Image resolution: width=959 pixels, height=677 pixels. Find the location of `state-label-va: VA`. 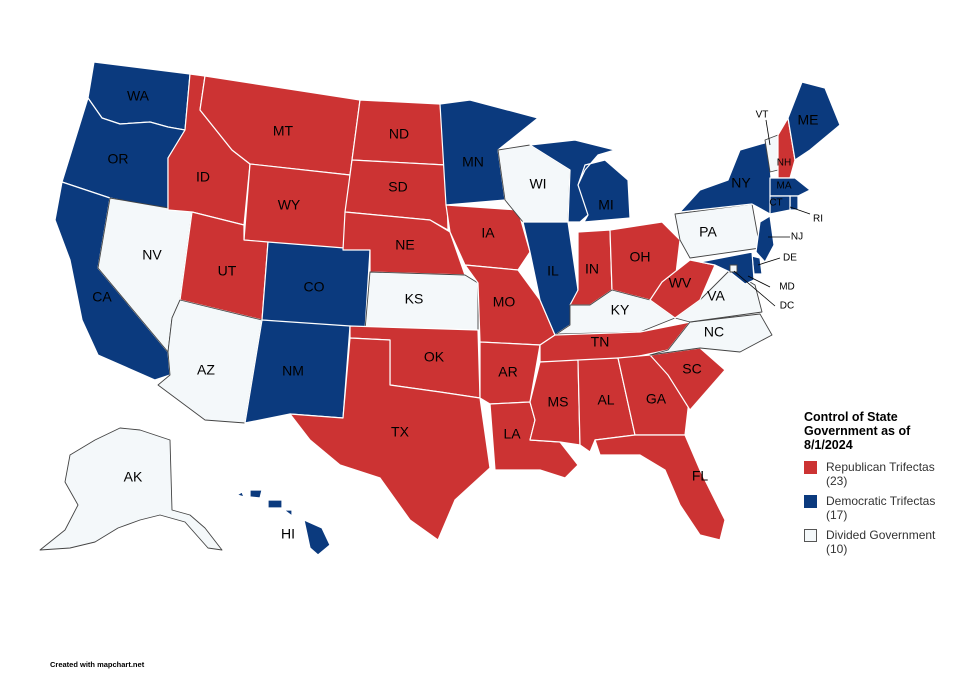

state-label-va: VA is located at coordinates (716, 296).